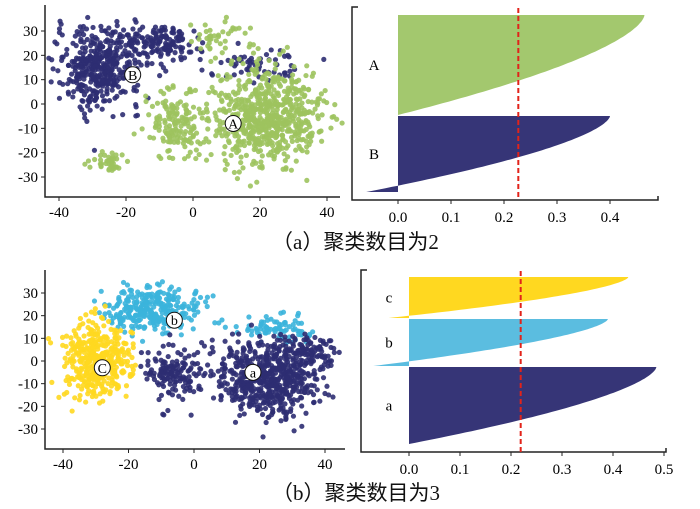 The height and width of the screenshot is (509, 700). What do you see at coordinates (30, 56) in the screenshot?
I see `y-tick-label: 20` at bounding box center [30, 56].